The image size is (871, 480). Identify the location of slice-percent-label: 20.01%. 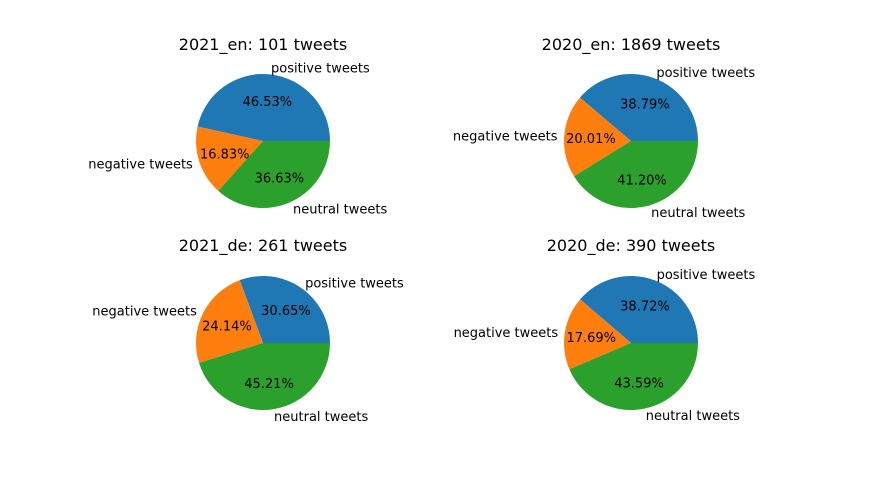
(591, 139).